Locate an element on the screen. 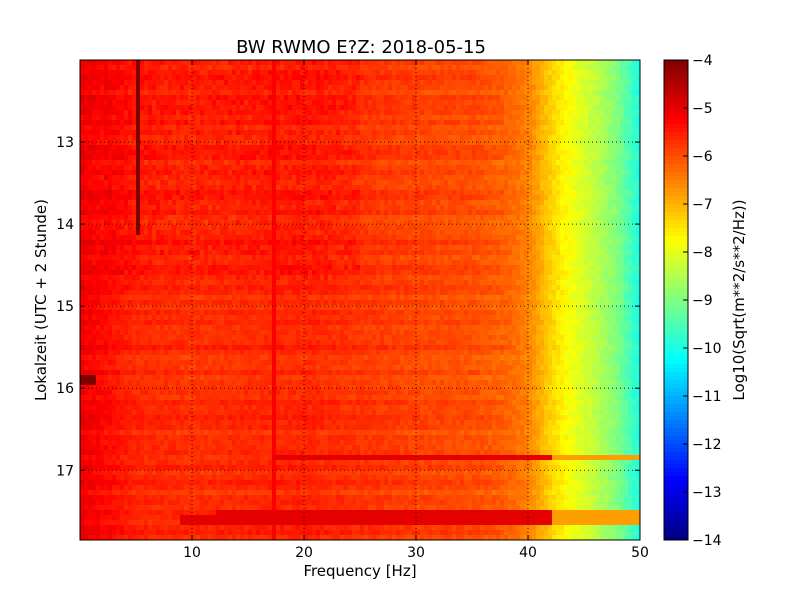 This screenshot has height=600, width=800. spectrogram-row is located at coordinates (360, 163).